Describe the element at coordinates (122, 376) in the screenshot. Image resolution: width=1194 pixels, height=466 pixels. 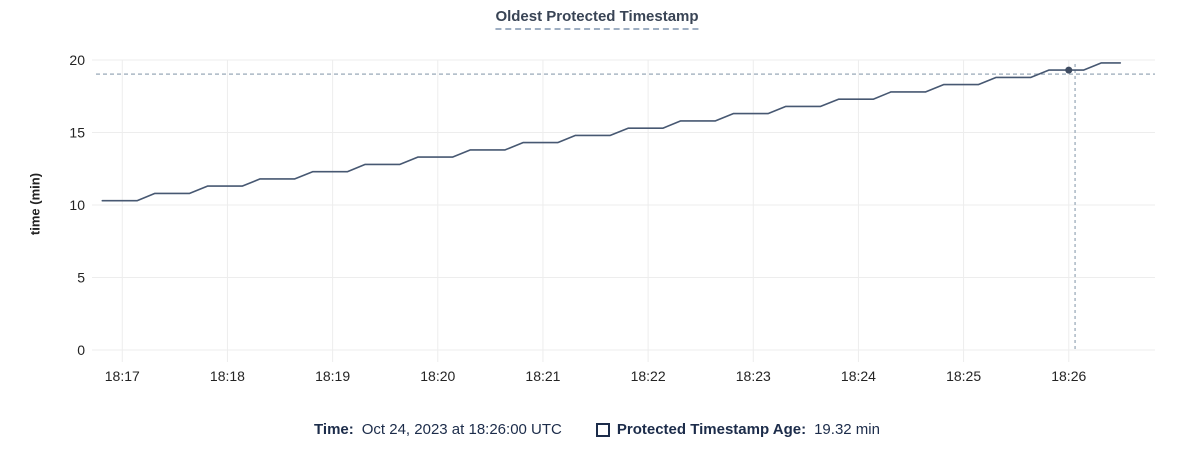
I see `x-tick-label: 18:17` at that location.